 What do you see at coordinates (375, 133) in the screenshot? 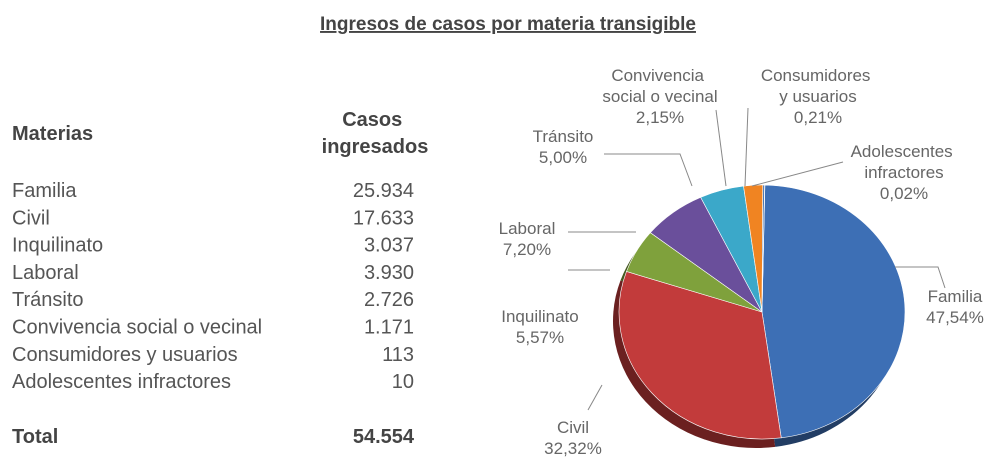
I see `header-casos: Casos ingresados` at bounding box center [375, 133].